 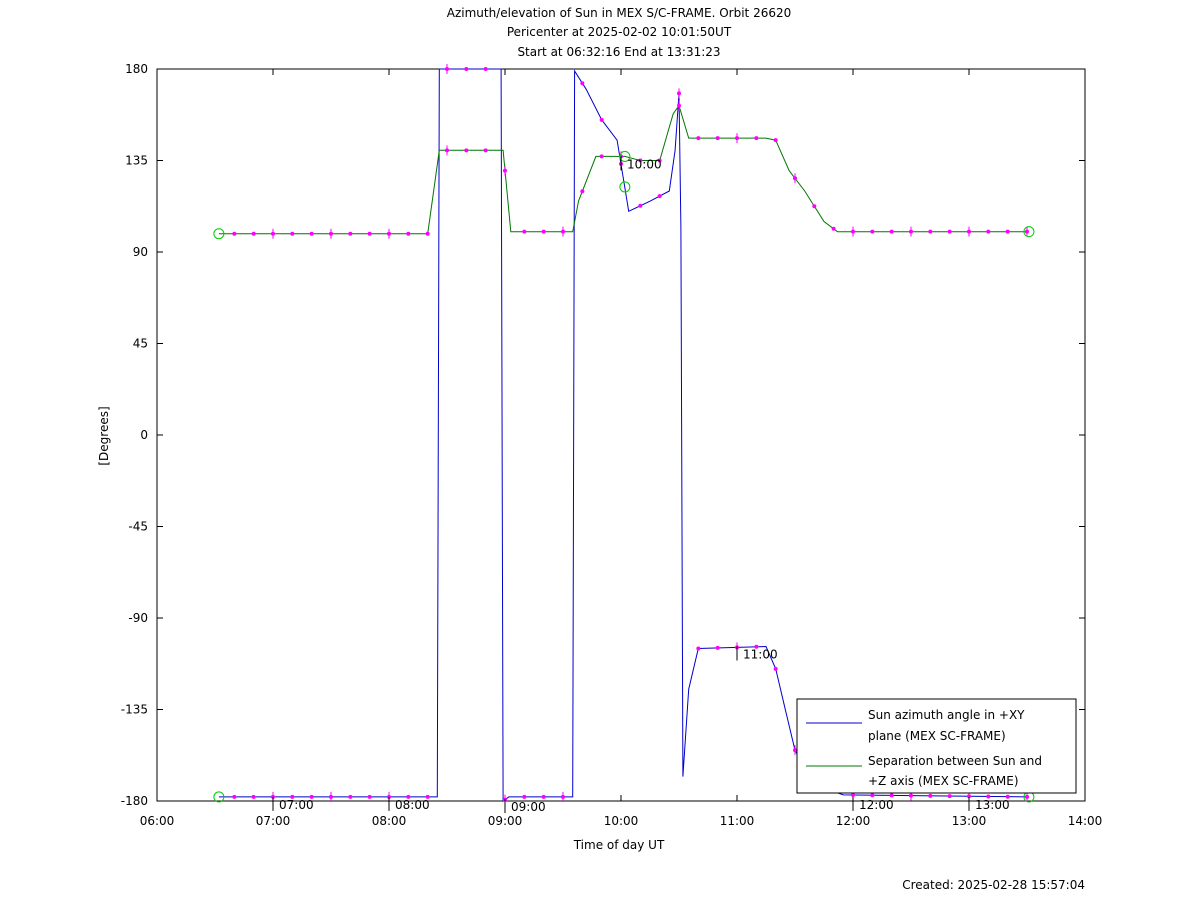 What do you see at coordinates (937, 736) in the screenshot?
I see `legend-label-azimuth-line-2: plane (MEX SC-FRAME)` at bounding box center [937, 736].